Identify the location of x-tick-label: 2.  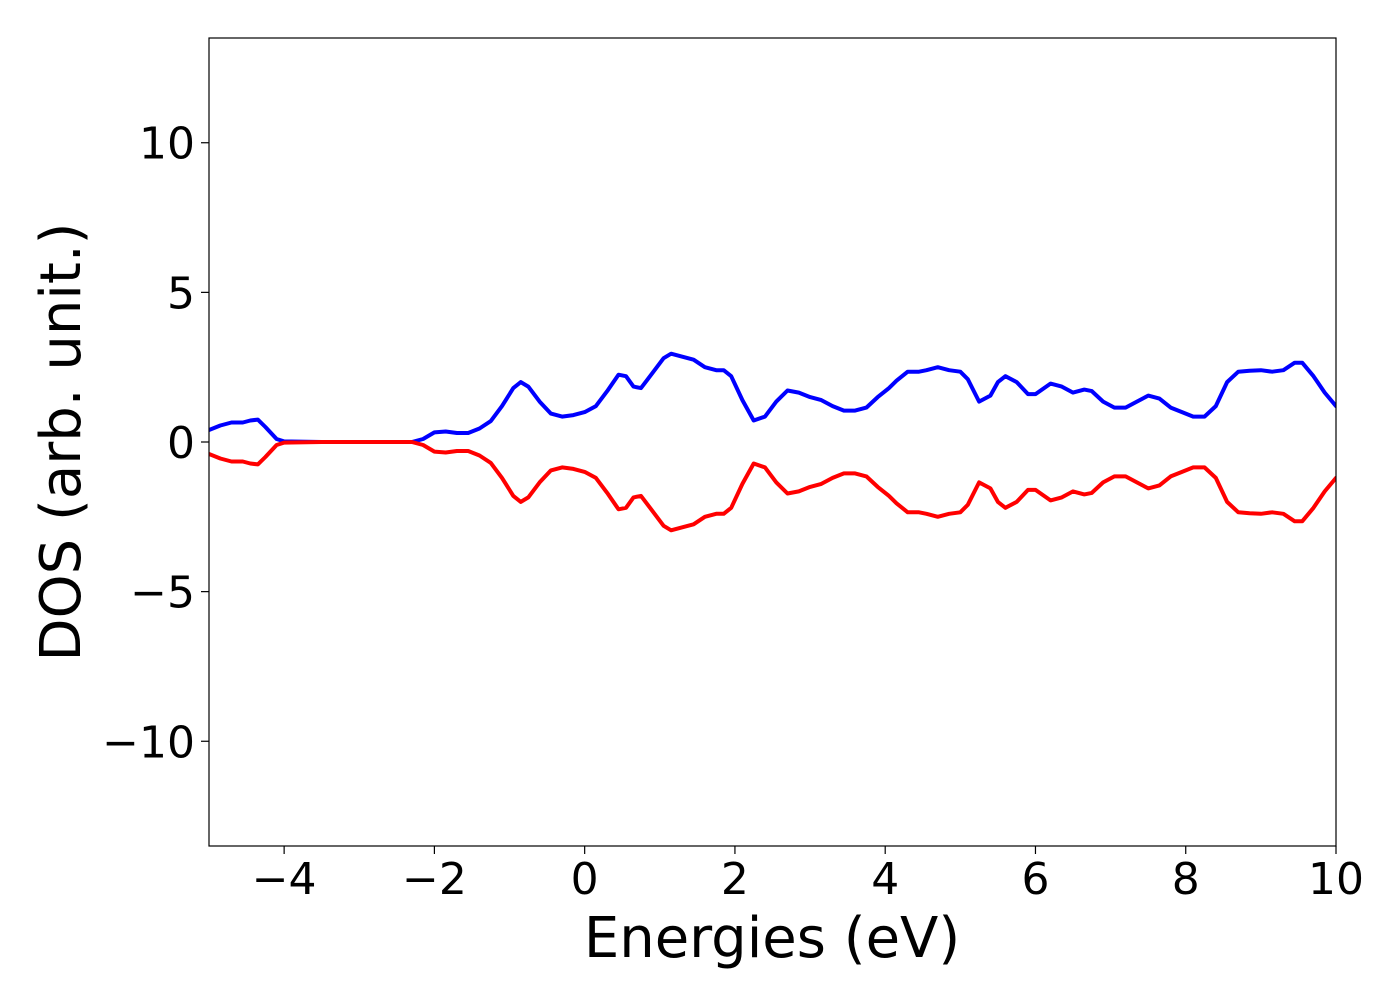
(735, 879).